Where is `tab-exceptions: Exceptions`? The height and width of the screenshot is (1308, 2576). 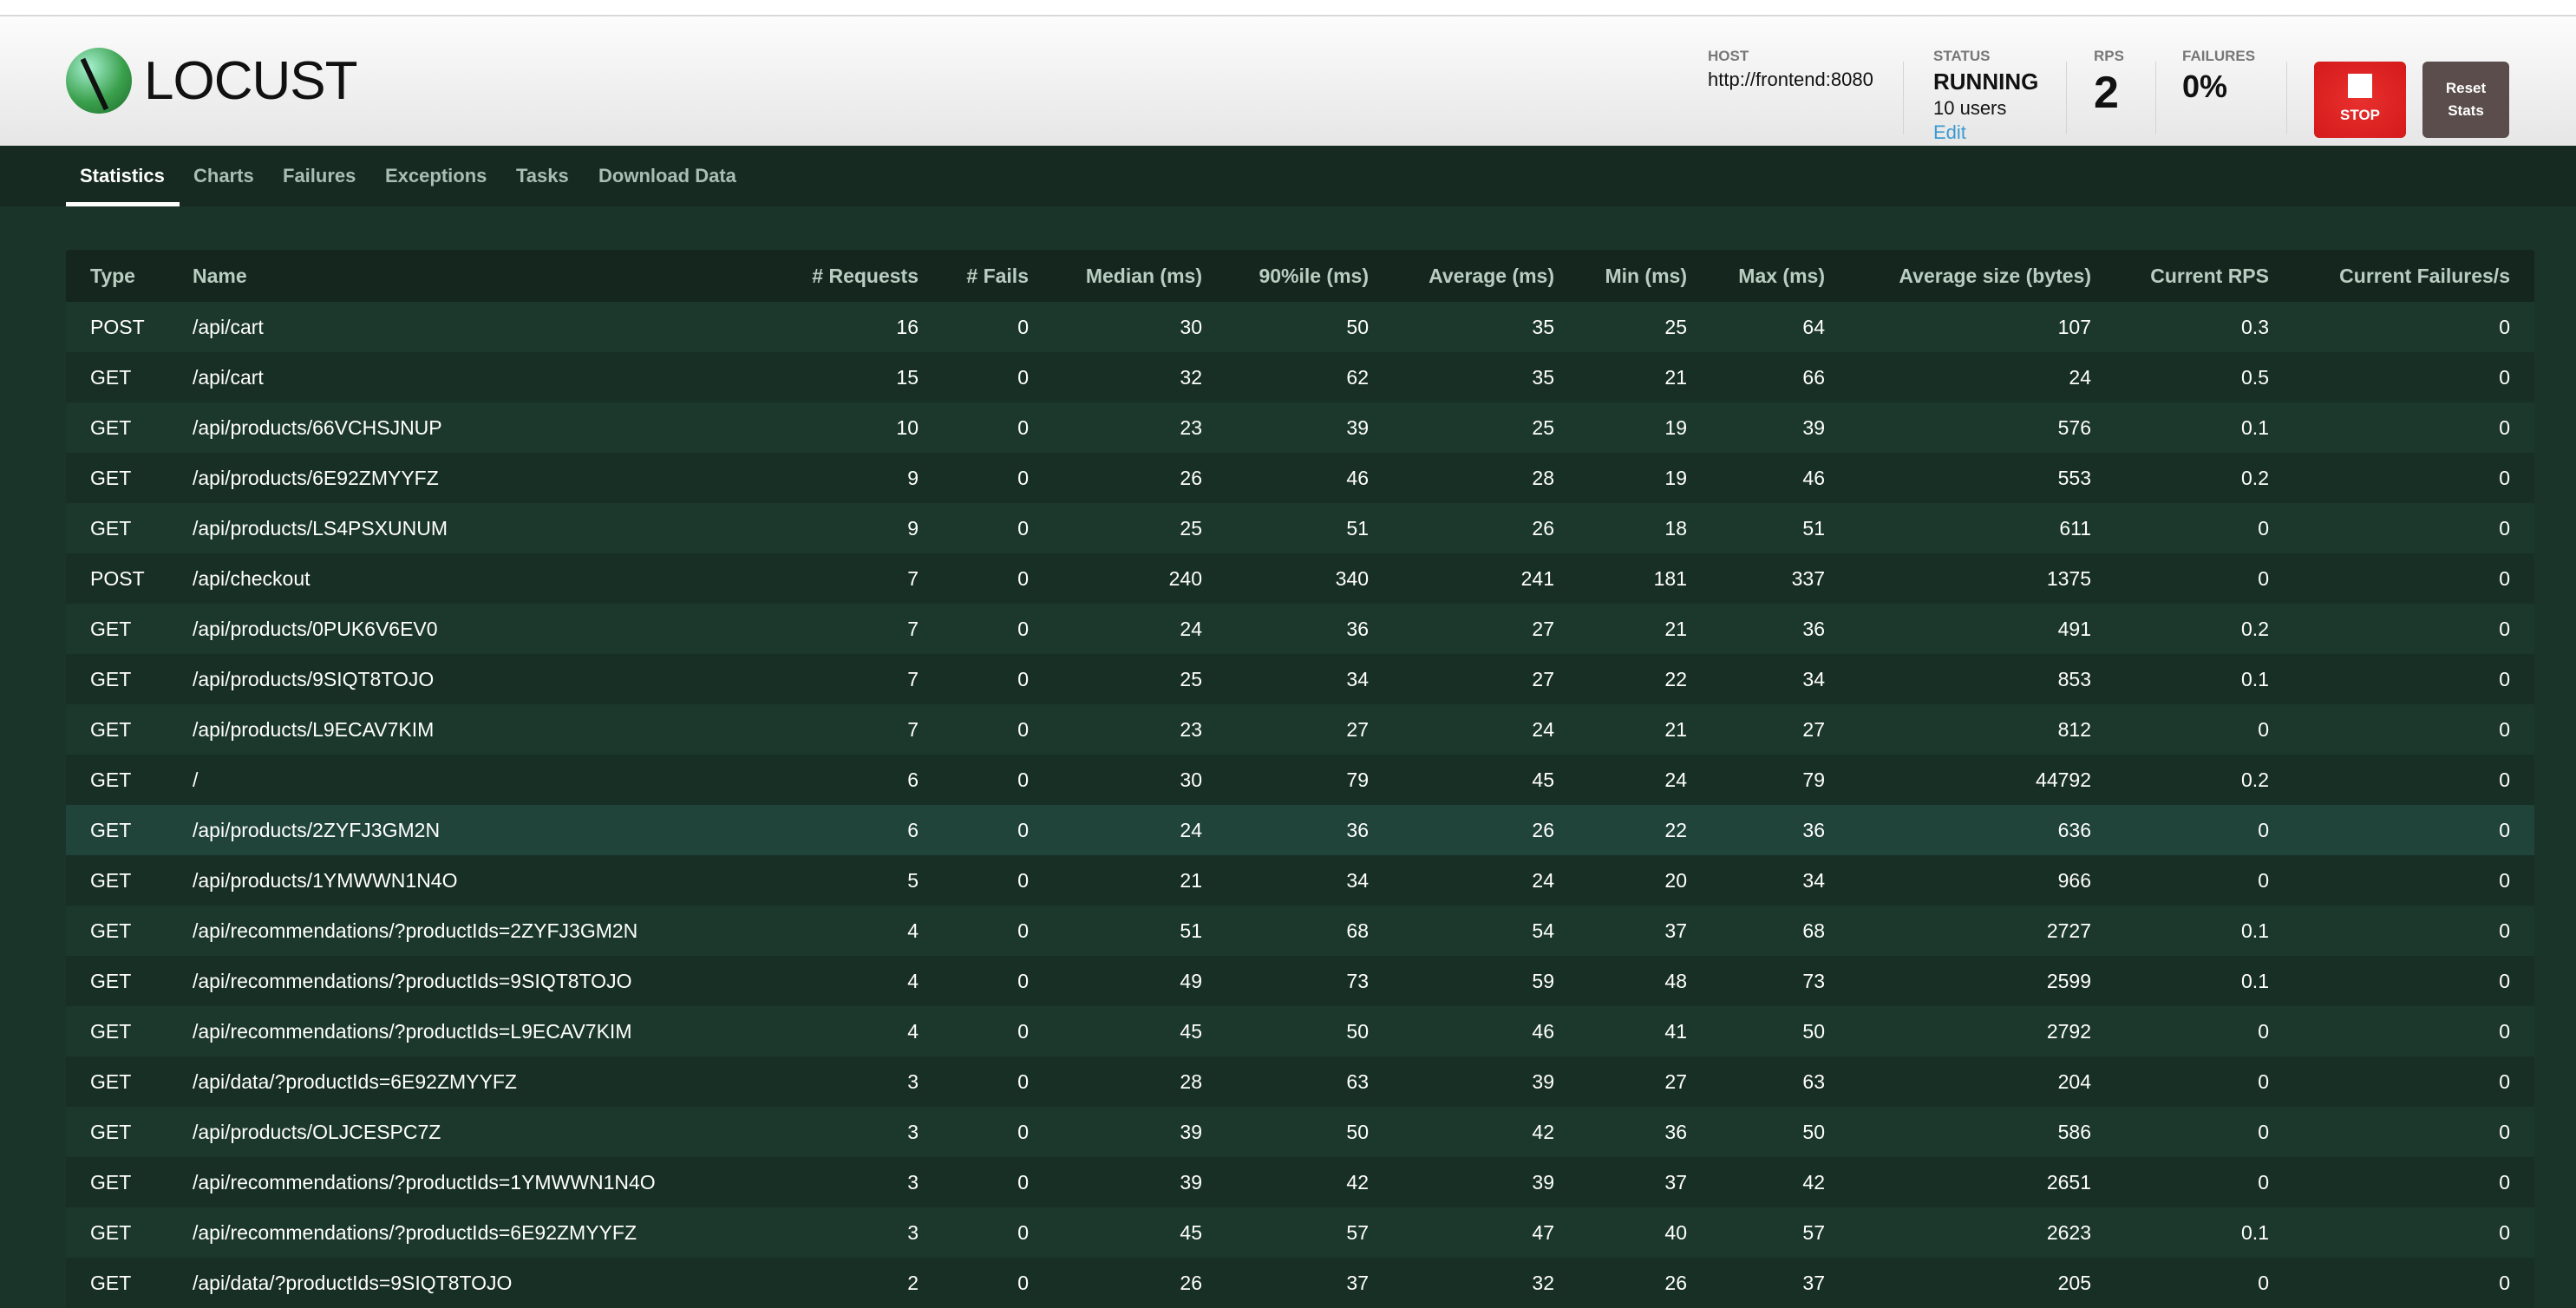 tab-exceptions: Exceptions is located at coordinates (436, 176).